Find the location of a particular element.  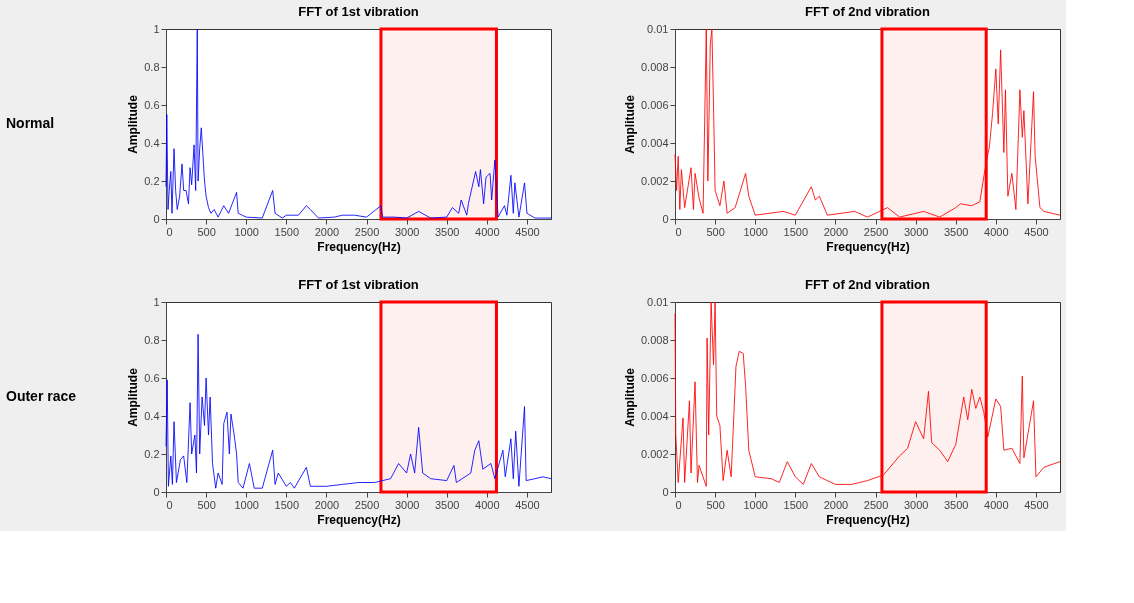

text: Outer race is located at coordinates (41, 396).